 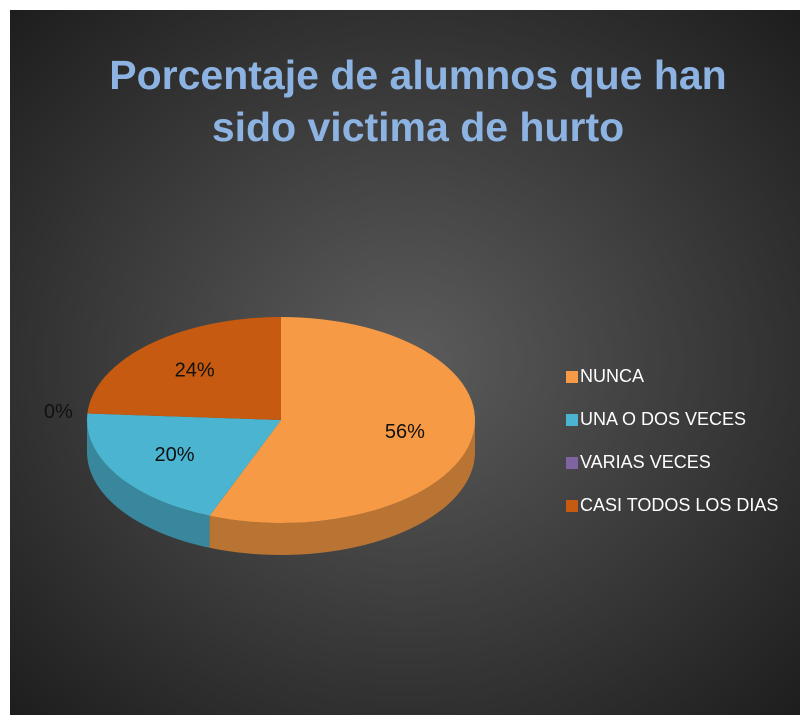 What do you see at coordinates (612, 376) in the screenshot?
I see `legend-label: NUNCA` at bounding box center [612, 376].